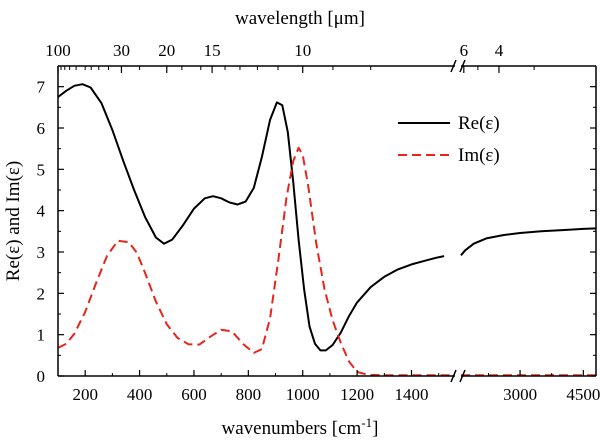 The height and width of the screenshot is (441, 600). I want to click on x-tick-label: 1200, so click(357, 394).